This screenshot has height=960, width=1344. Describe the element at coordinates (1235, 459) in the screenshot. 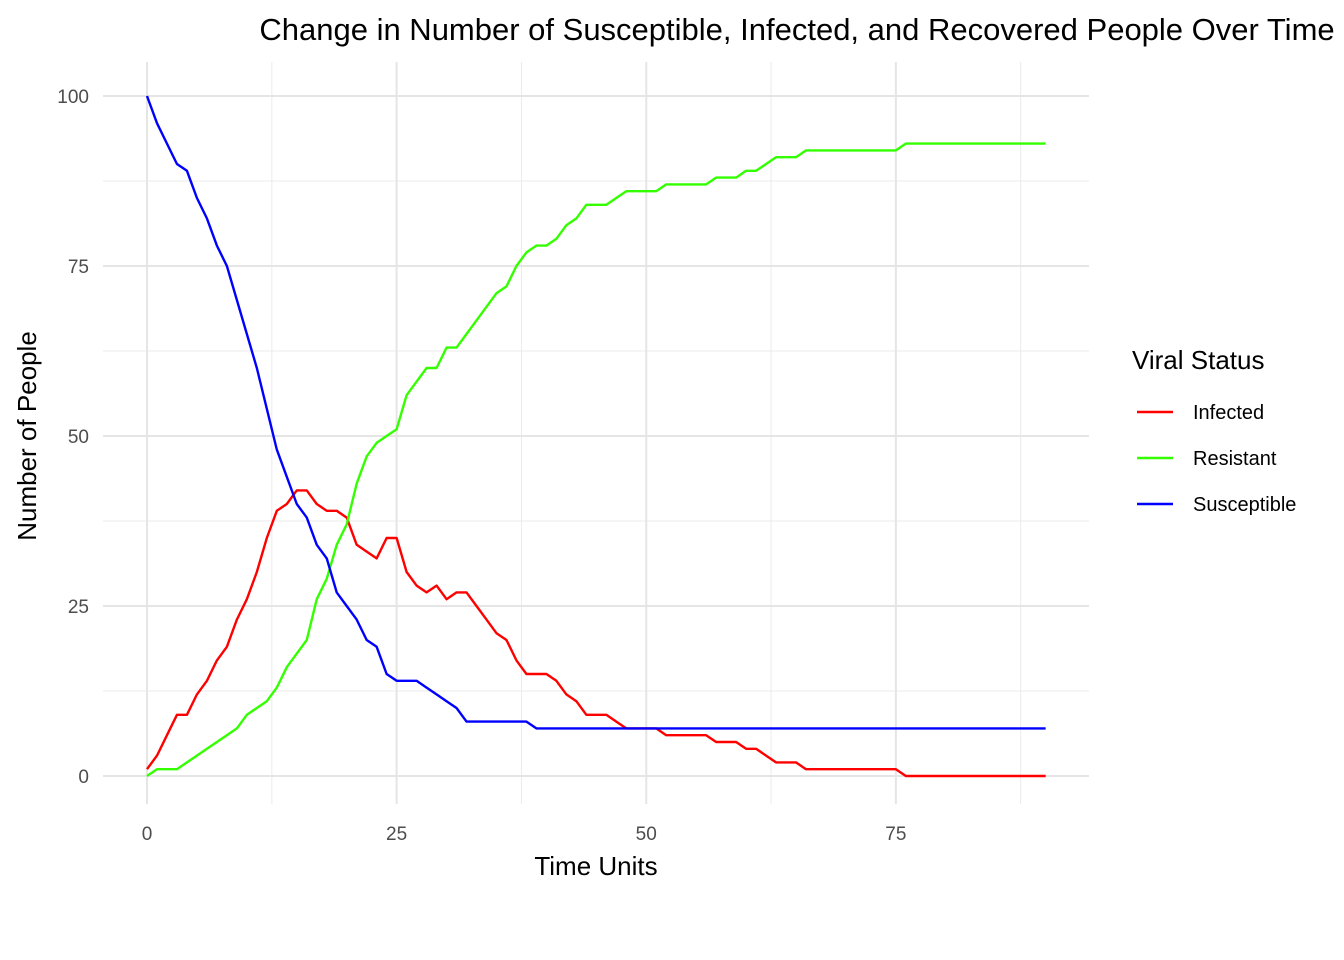

I see `legend-label: Resistant` at that location.